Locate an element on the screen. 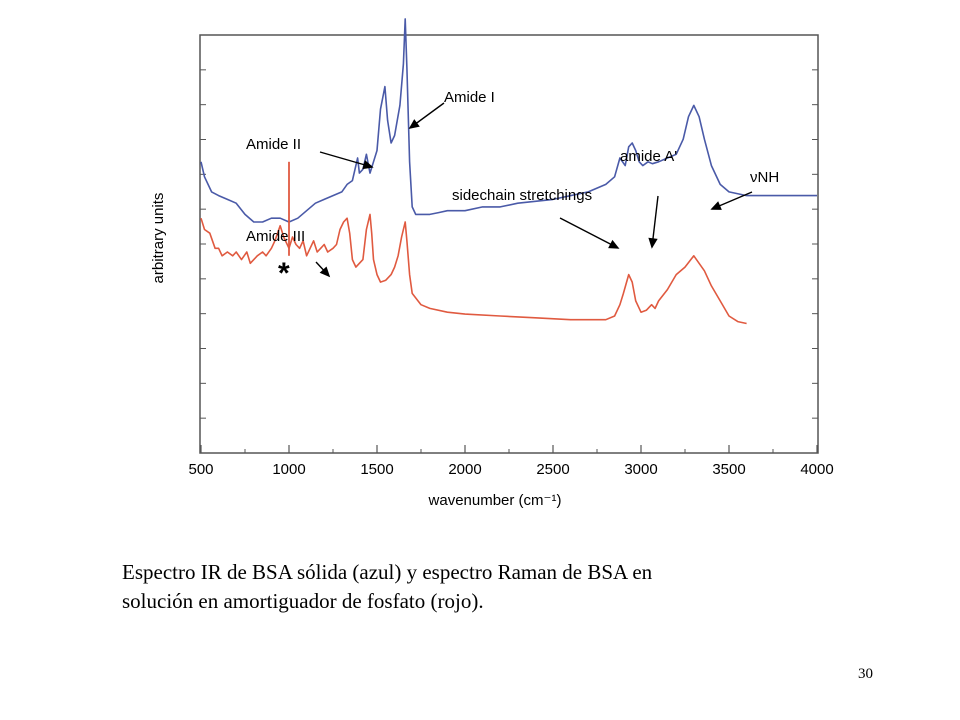 This screenshot has height=720, width=960. annotation-asterisk: * is located at coordinates (284, 273).